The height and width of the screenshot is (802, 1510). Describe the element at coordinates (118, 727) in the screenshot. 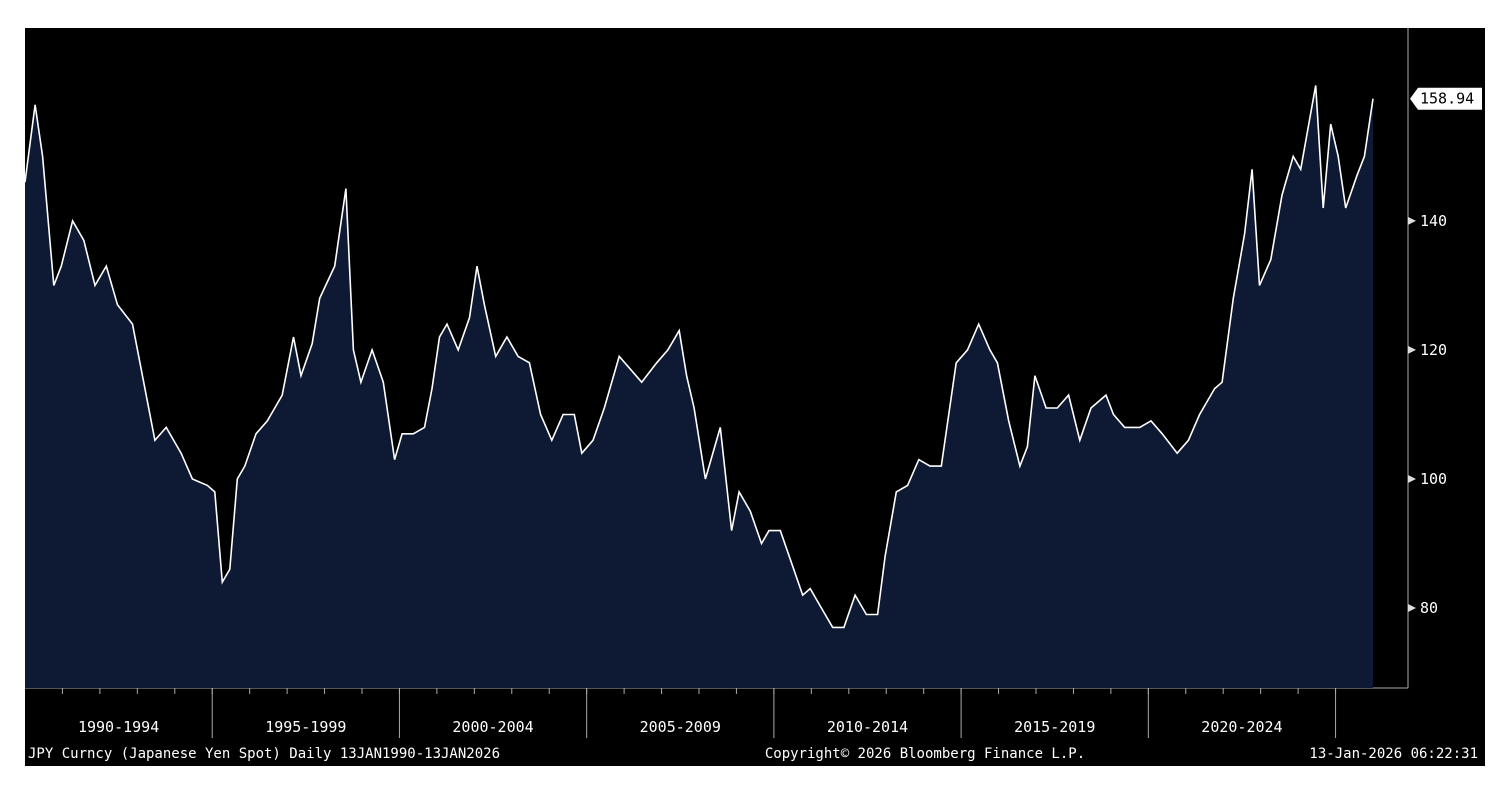

I see `period-label: 1990-1994` at that location.